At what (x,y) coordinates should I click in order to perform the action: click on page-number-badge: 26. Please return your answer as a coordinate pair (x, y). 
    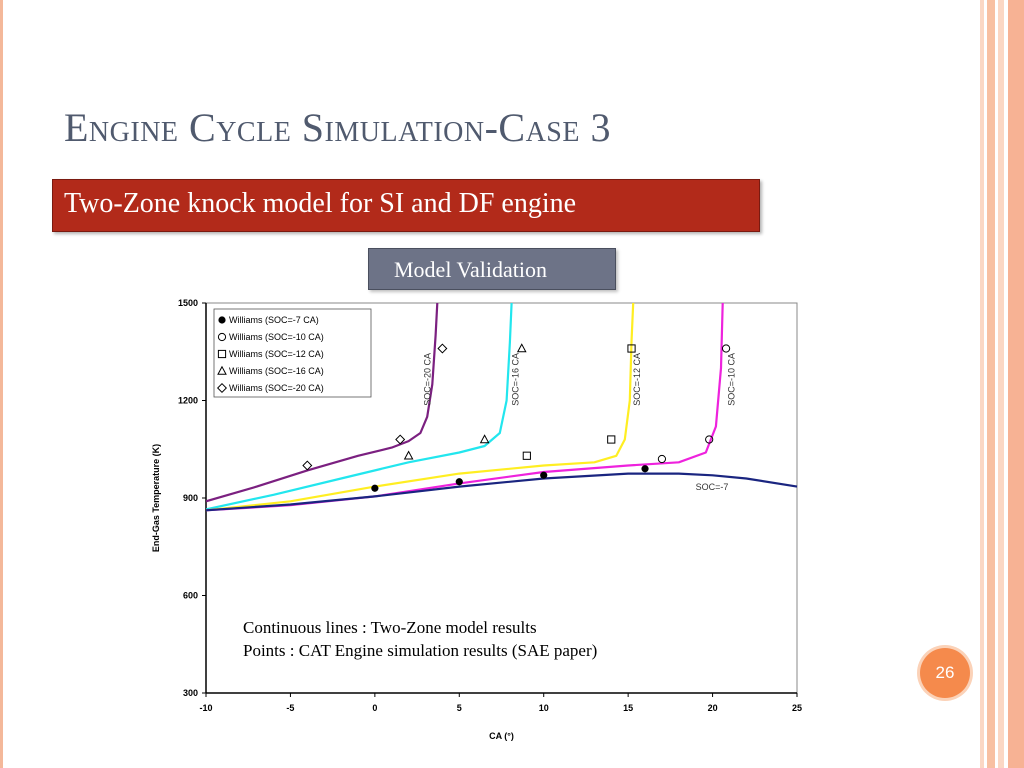
    Looking at the image, I should click on (945, 673).